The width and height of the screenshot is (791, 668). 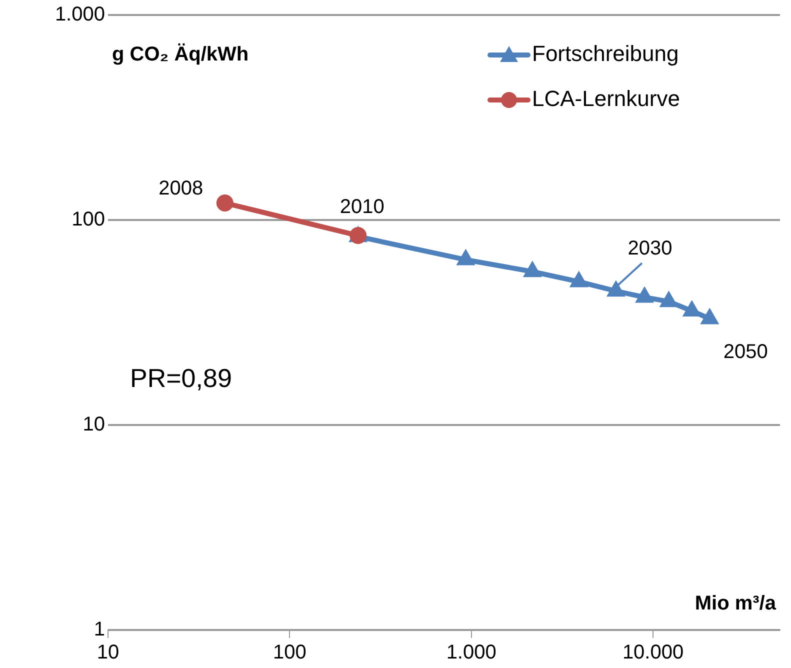 I want to click on legend-label: LCA-Lernkurve, so click(x=606, y=99).